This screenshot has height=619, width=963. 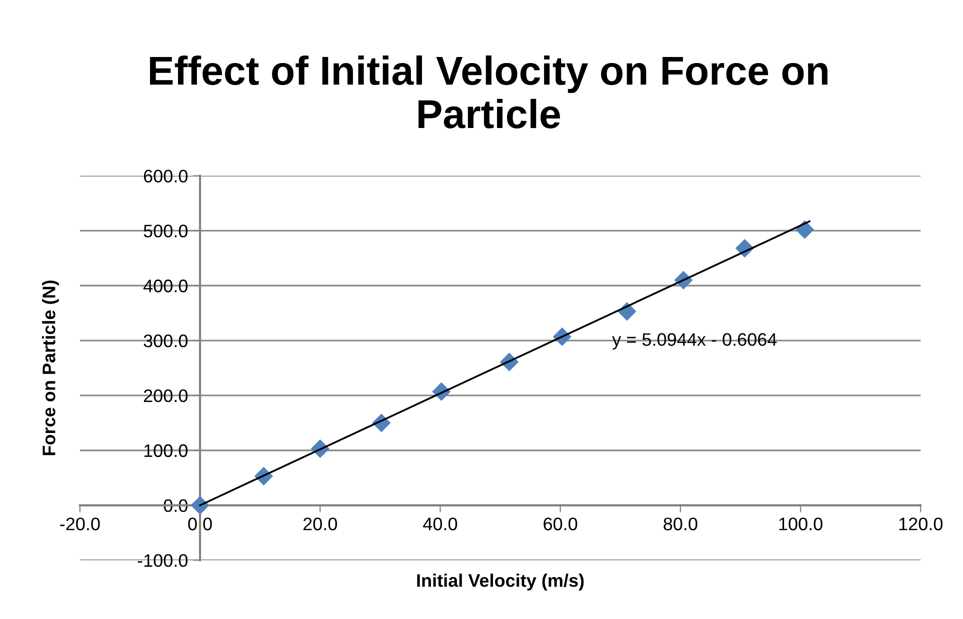 What do you see at coordinates (500, 582) in the screenshot?
I see `x-axis-title: Initial Velocity (m/s)` at bounding box center [500, 582].